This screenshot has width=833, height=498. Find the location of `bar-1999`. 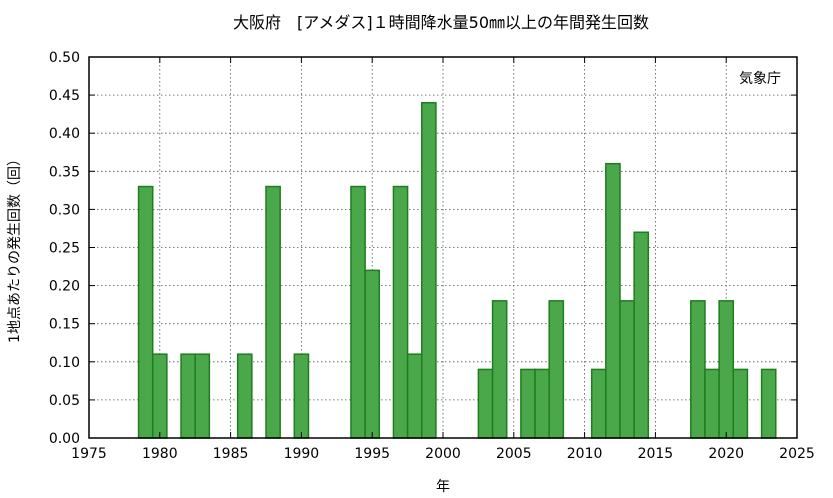

bar-1999 is located at coordinates (429, 270).